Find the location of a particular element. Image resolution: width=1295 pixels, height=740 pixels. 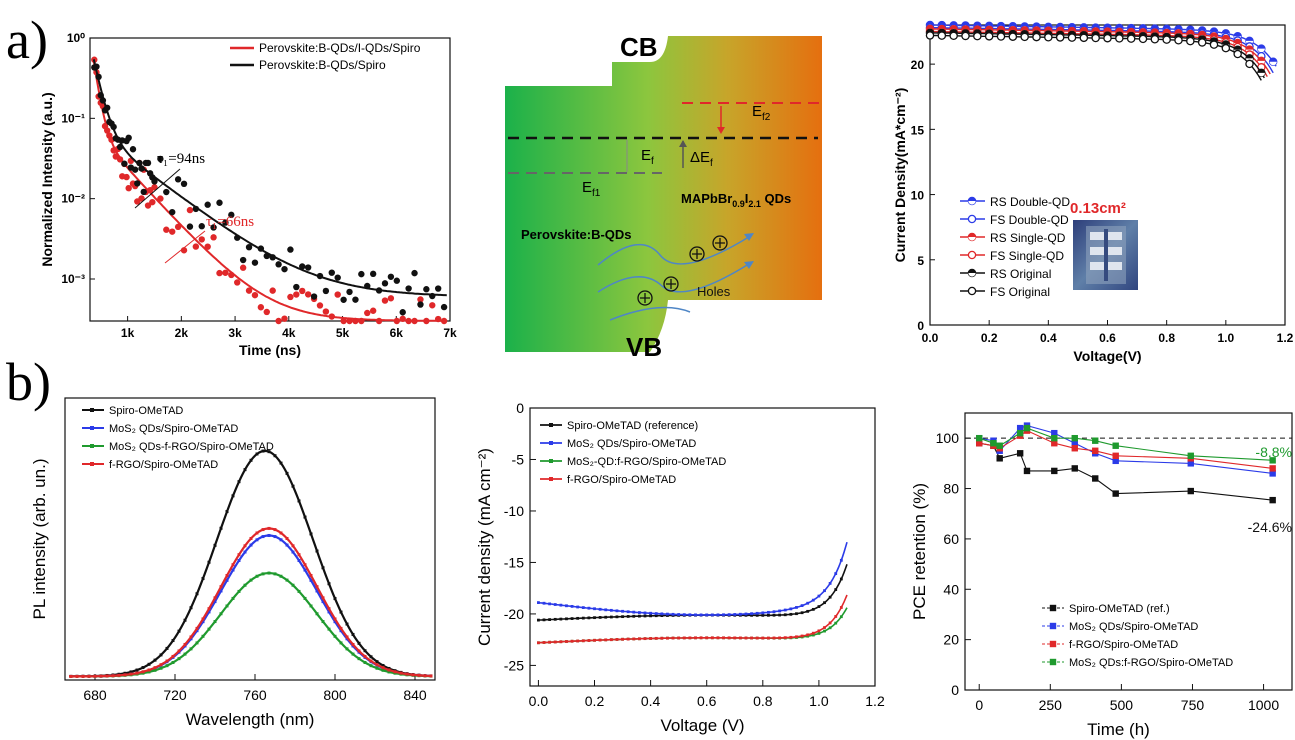

jv1-xtick-label: 0.6 is located at coordinates (1107, 338).